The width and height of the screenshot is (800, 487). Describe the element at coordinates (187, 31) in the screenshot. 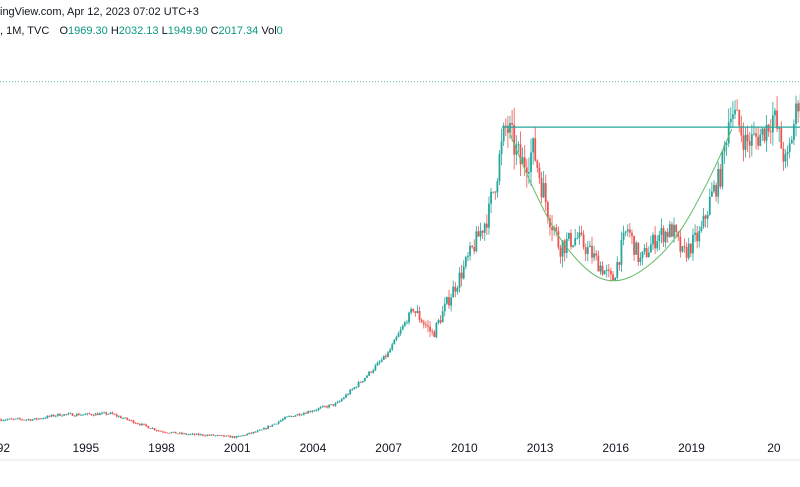

I see `ohlc-low-value: 1949.90` at that location.